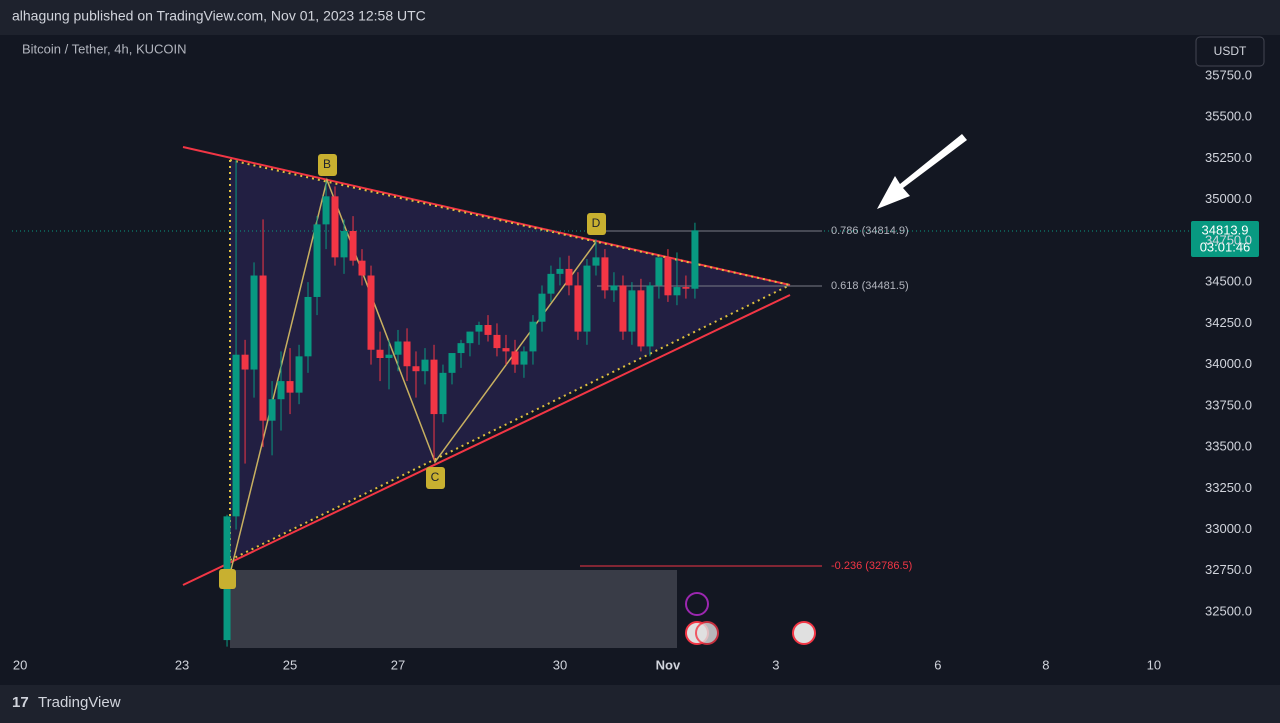 This screenshot has width=1280, height=723. What do you see at coordinates (1225, 229) in the screenshot?
I see `last-price: 34813.9` at bounding box center [1225, 229].